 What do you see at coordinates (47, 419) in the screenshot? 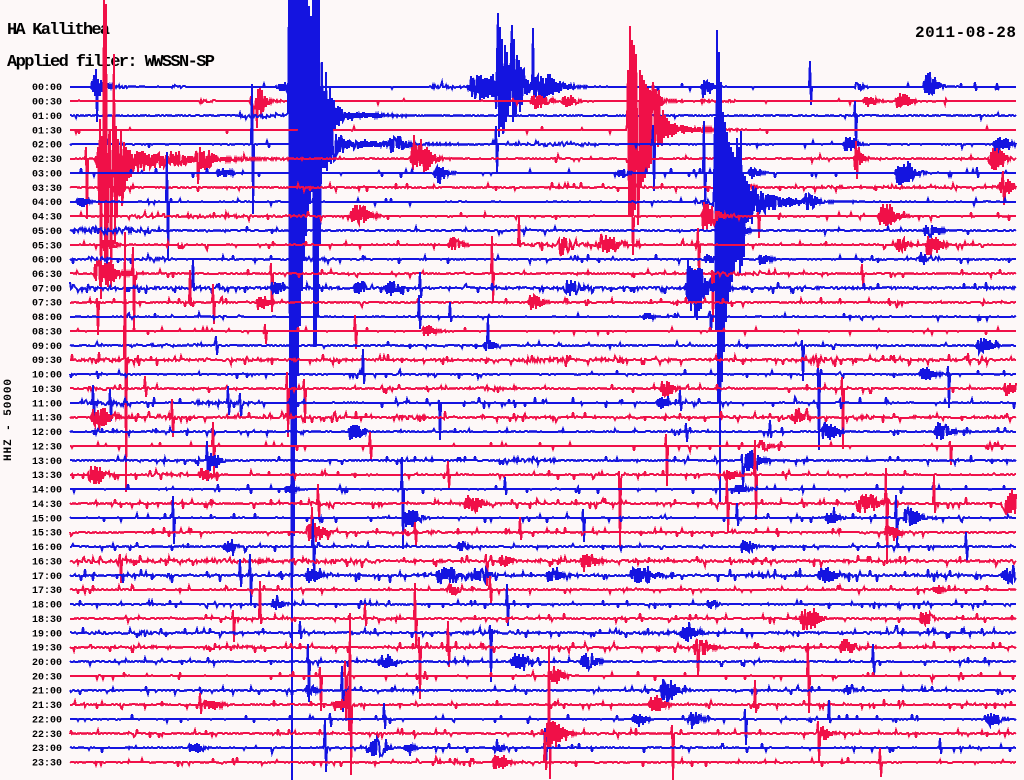
I see `svg-text: 11:30` at bounding box center [47, 419].